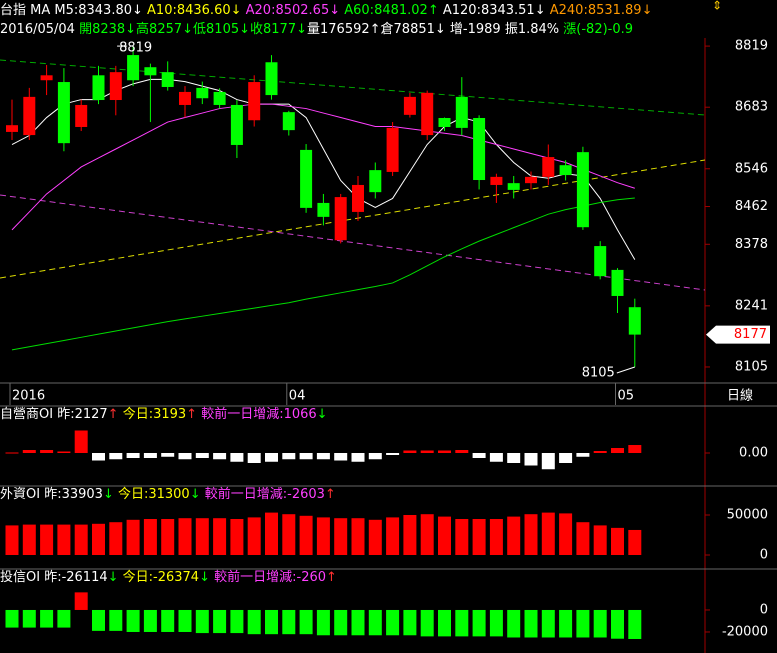  What do you see at coordinates (270, 577) in the screenshot?
I see `header-segment: 較前一日增減:-260` at bounding box center [270, 577].